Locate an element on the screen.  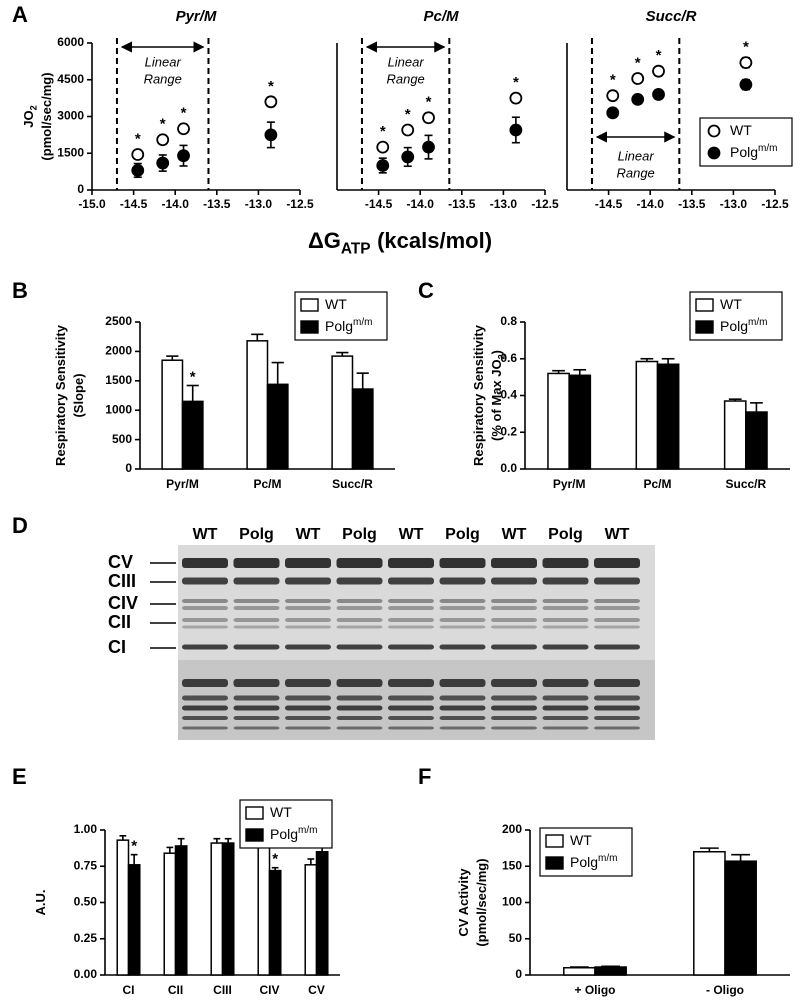
y-tick-label: 0 is located at coordinates (518, 974).